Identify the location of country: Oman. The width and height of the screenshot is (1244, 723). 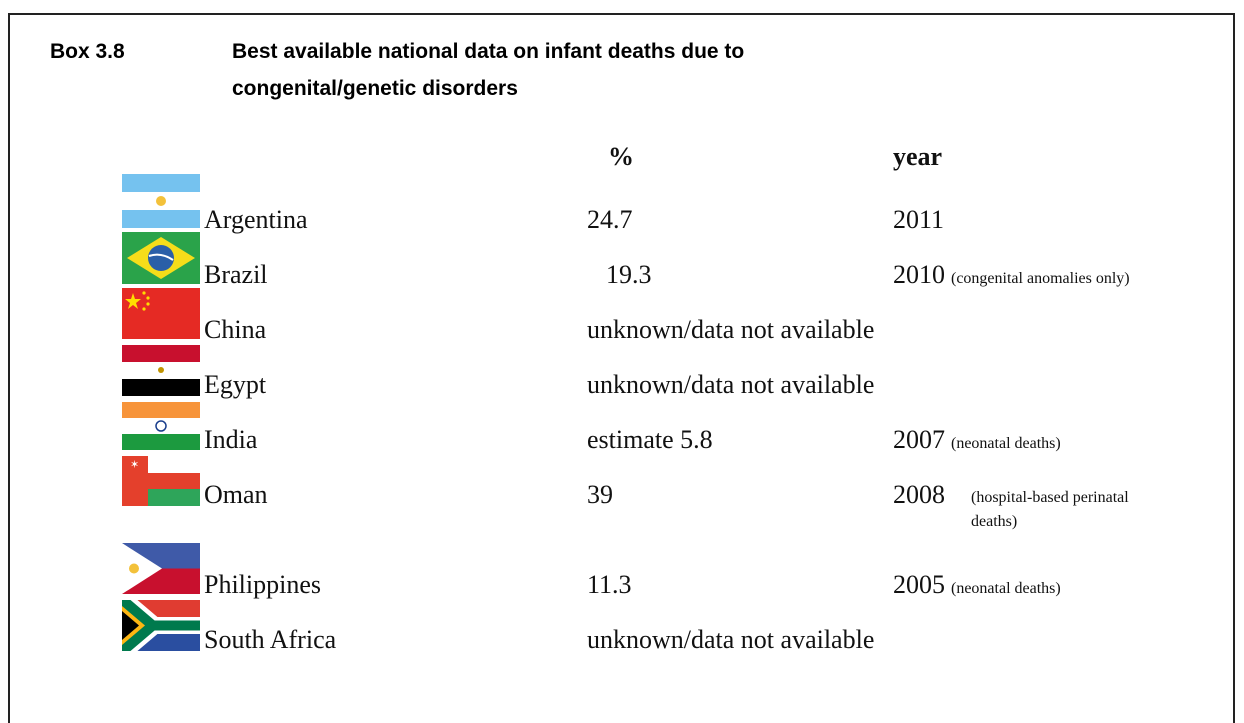
(236, 494).